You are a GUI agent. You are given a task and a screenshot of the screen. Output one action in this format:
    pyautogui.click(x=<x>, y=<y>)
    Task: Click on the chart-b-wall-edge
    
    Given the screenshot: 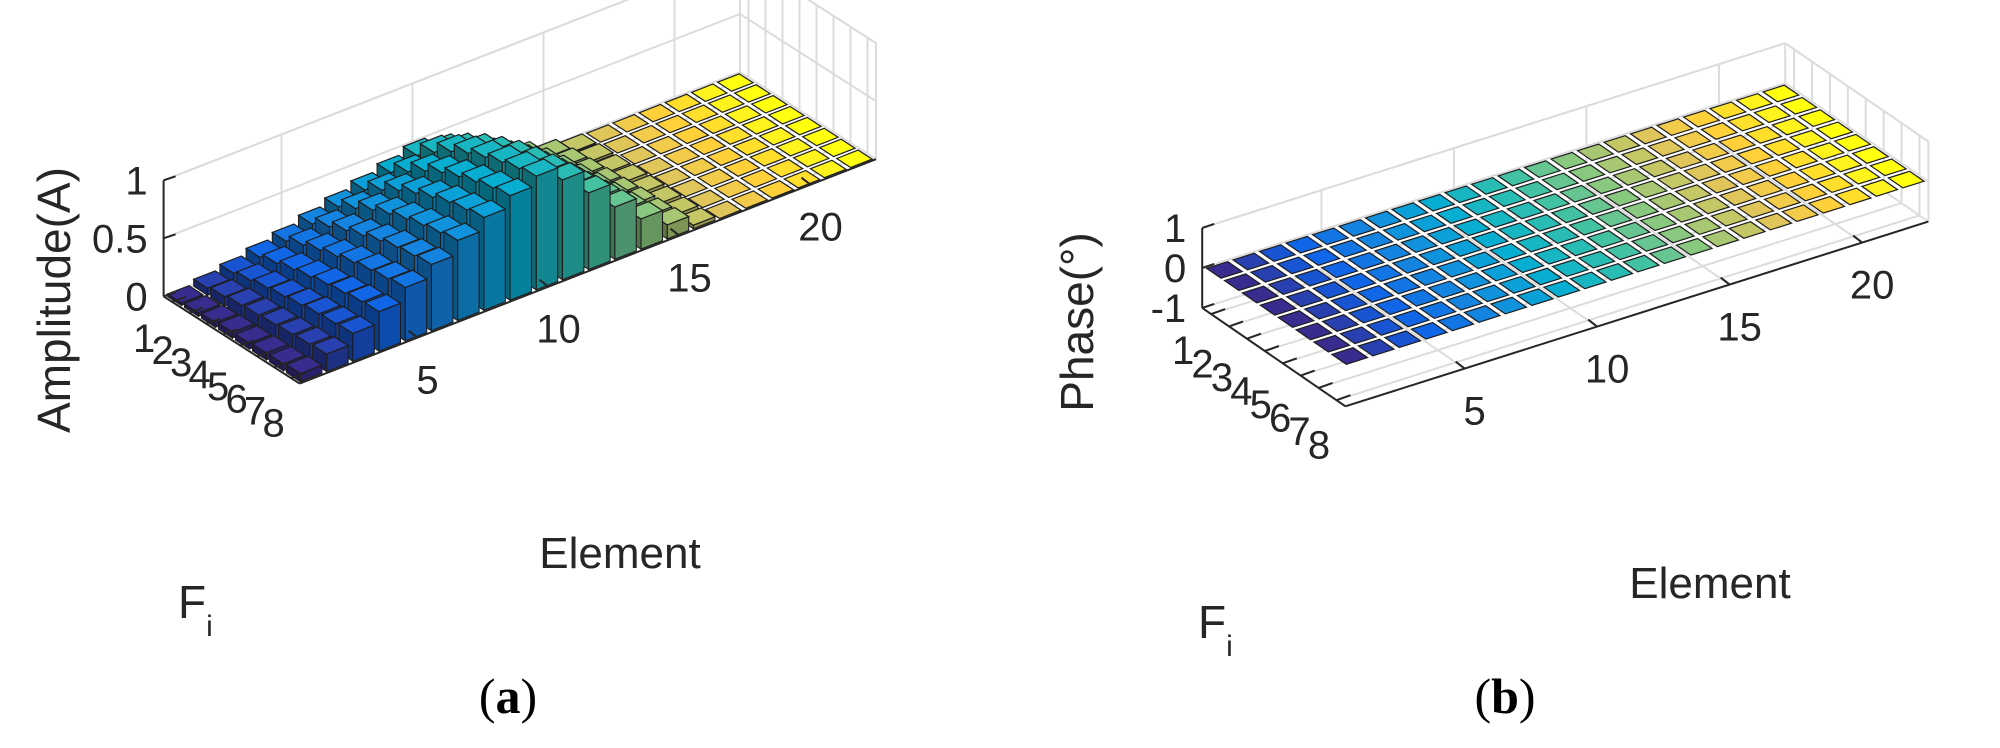 What is the action you would take?
    pyautogui.click(x=1856, y=92)
    